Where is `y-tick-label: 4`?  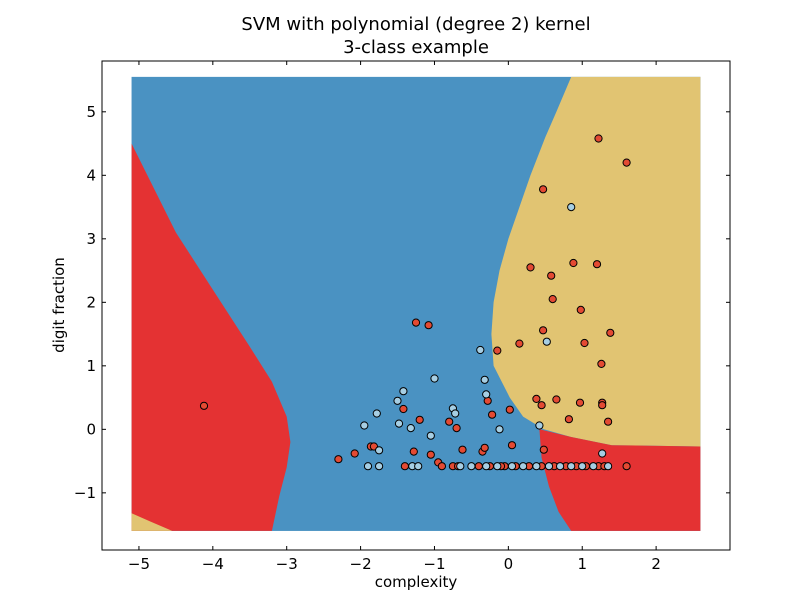 y-tick-label: 4 is located at coordinates (91, 175).